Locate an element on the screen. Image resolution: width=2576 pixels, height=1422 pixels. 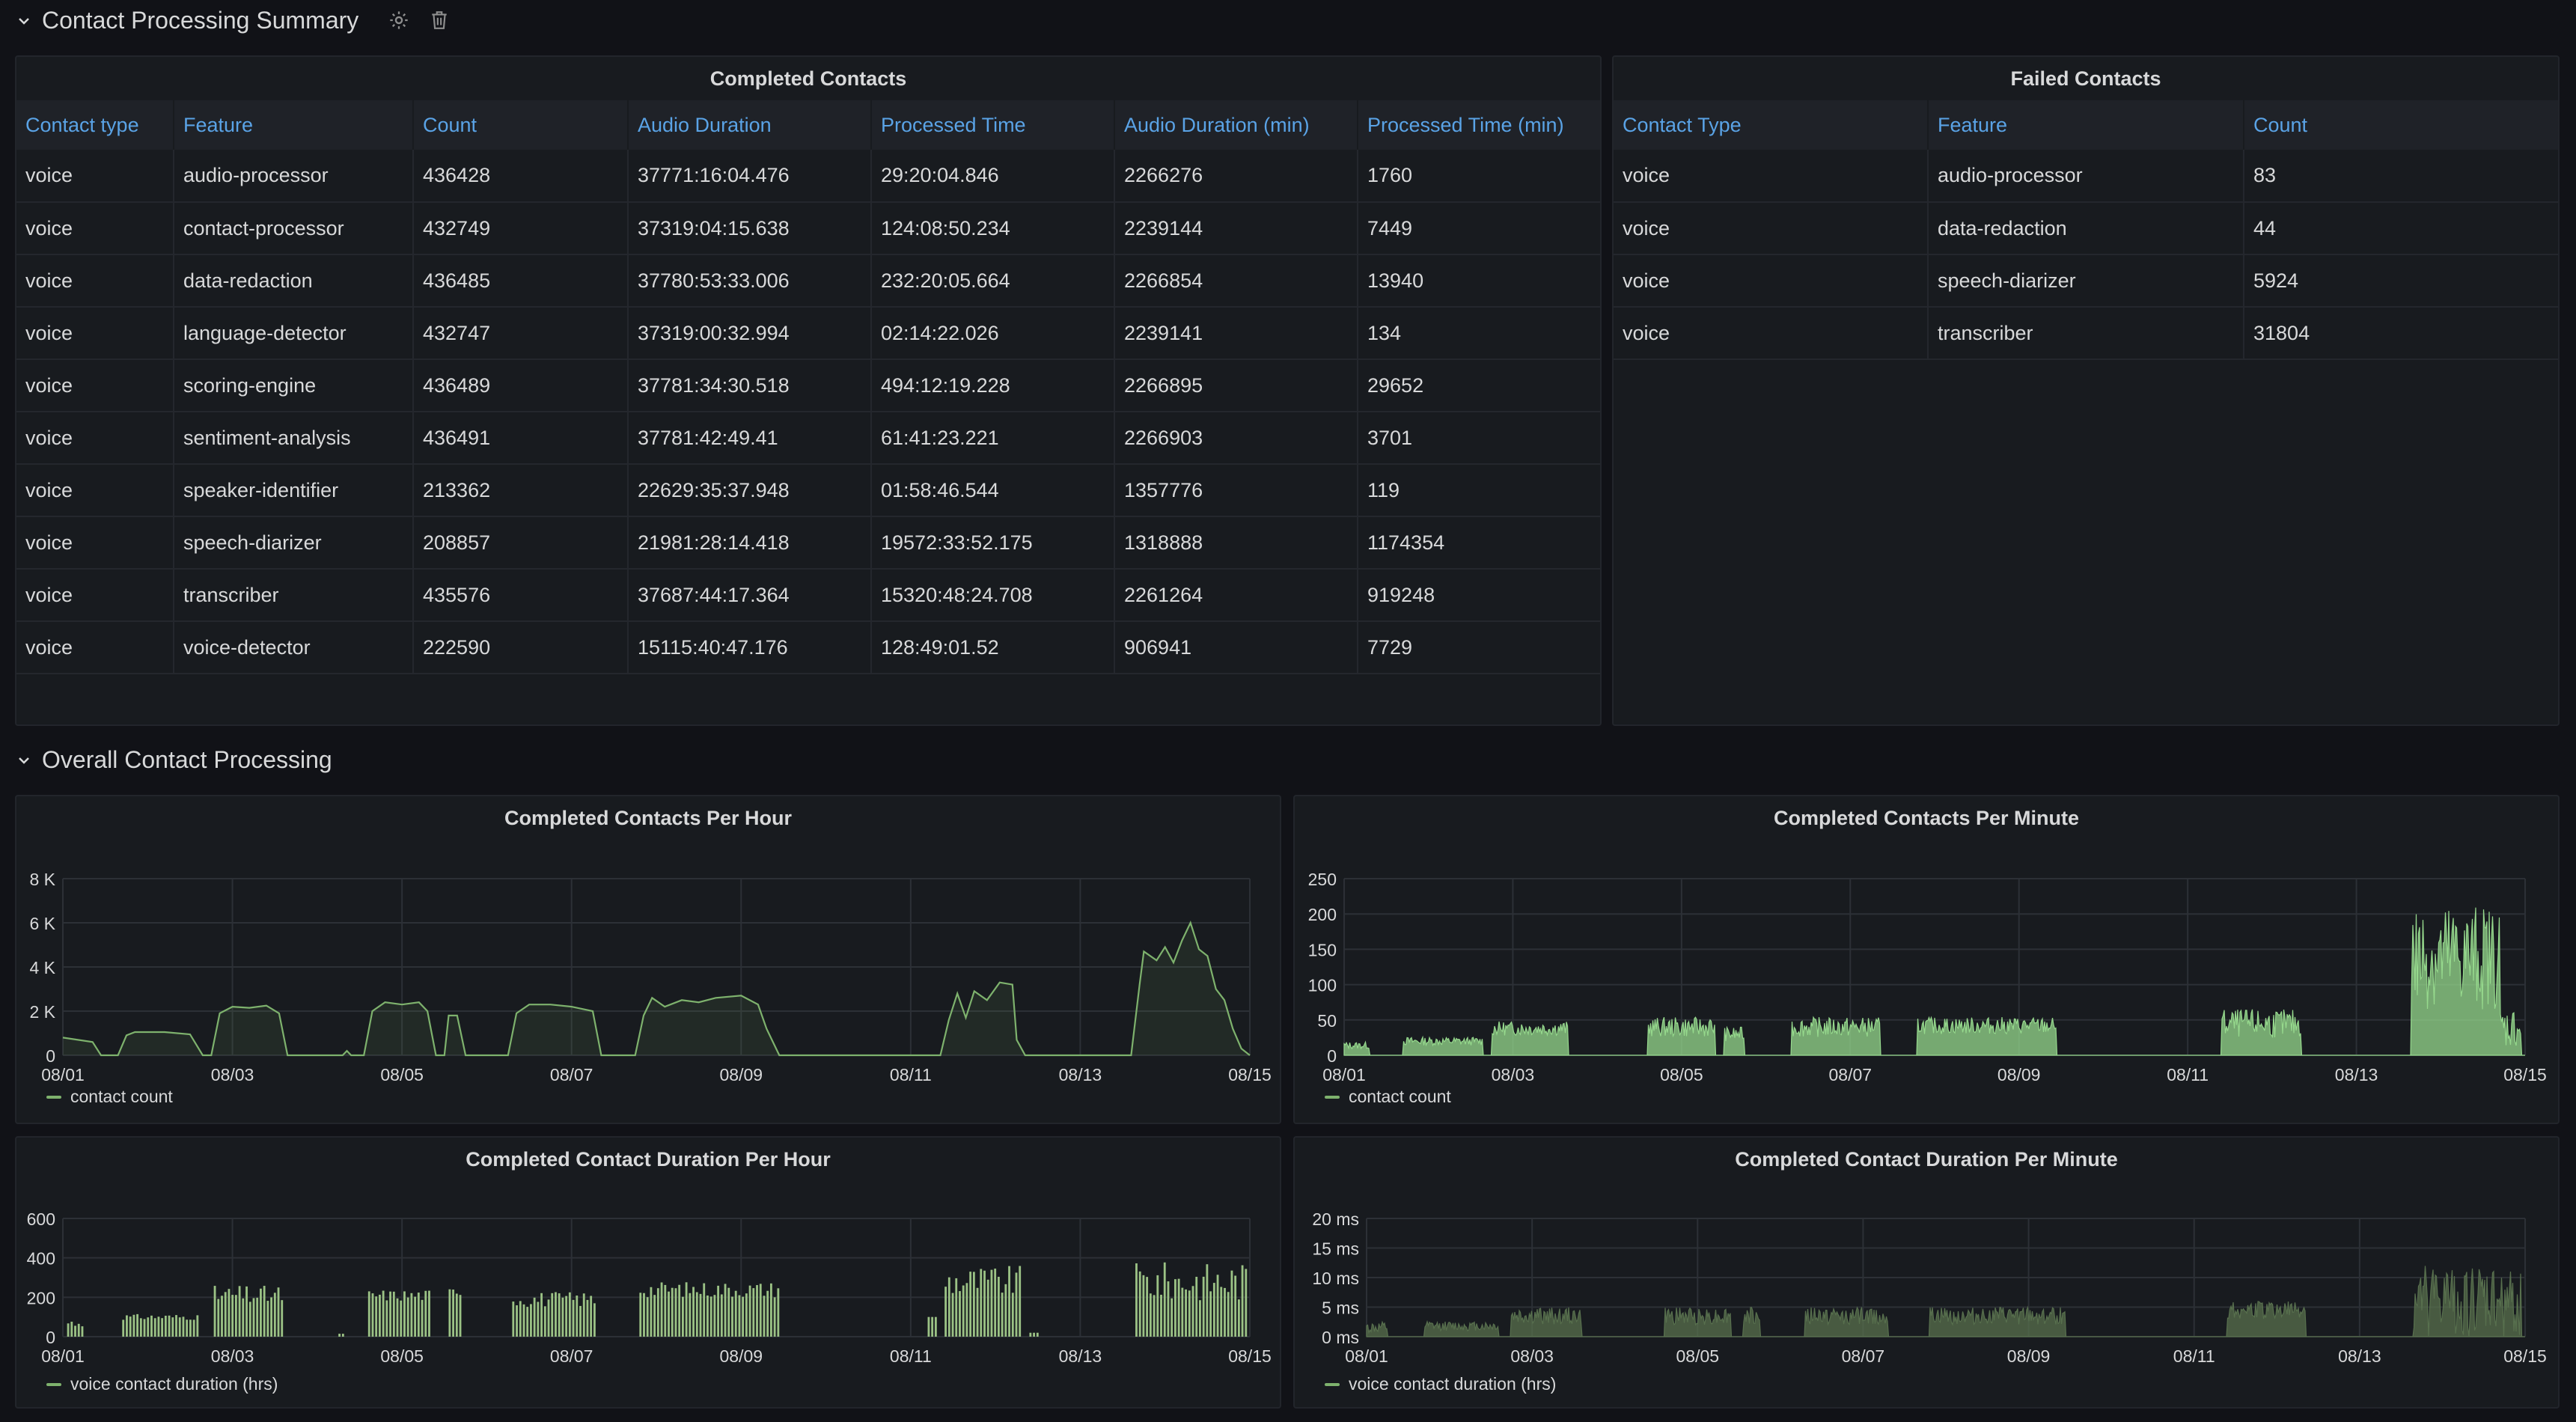
table-cell: 37687:44:17.364 is located at coordinates (750, 595).